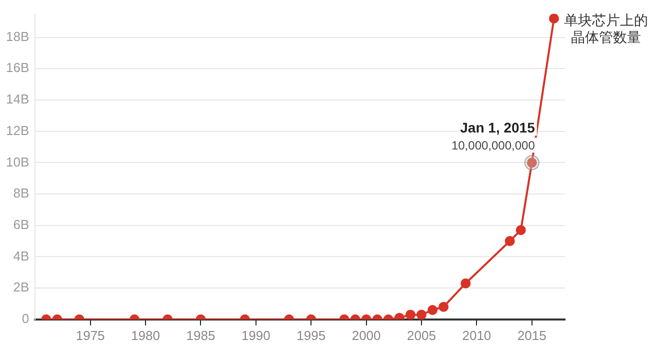 This screenshot has width=660, height=347. I want to click on series-label: 单块芯片上的晶体管数量, so click(605, 29).